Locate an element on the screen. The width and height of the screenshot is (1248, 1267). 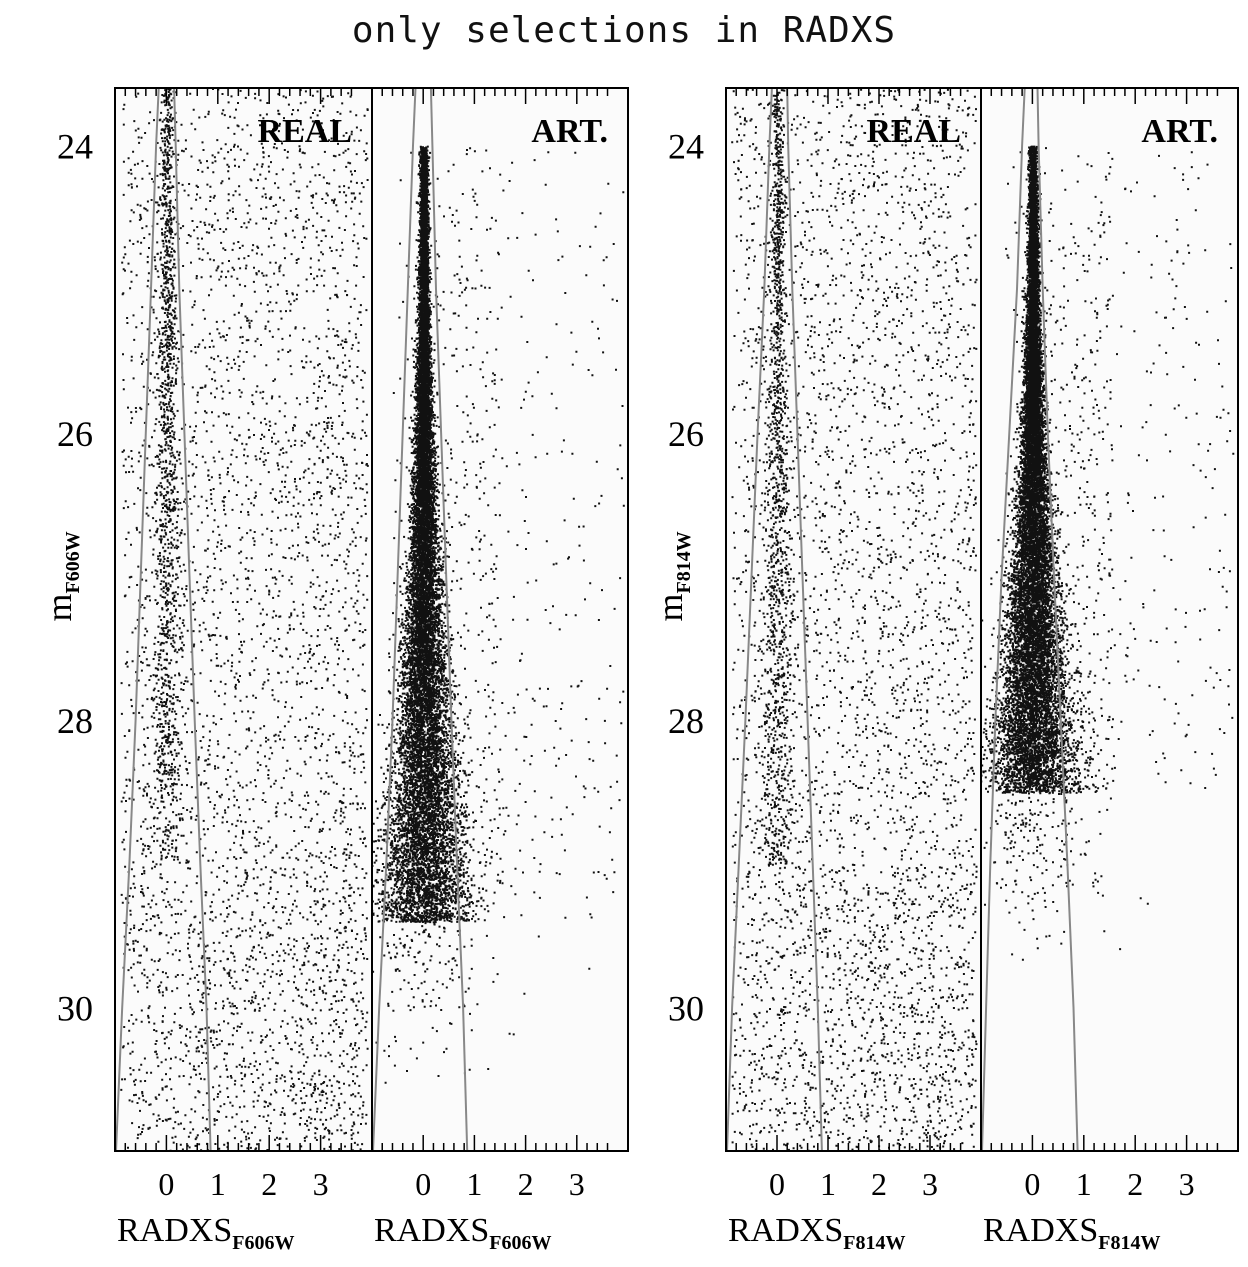
data-points is located at coordinates (1108, 553).